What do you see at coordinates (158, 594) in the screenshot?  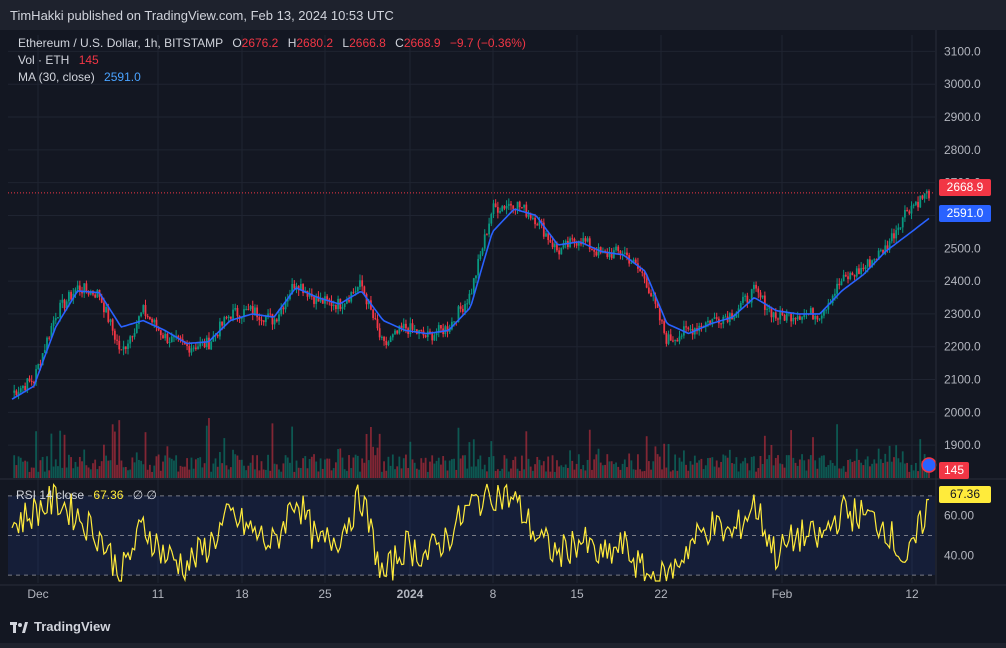 I see `x-tick-label: 11` at bounding box center [158, 594].